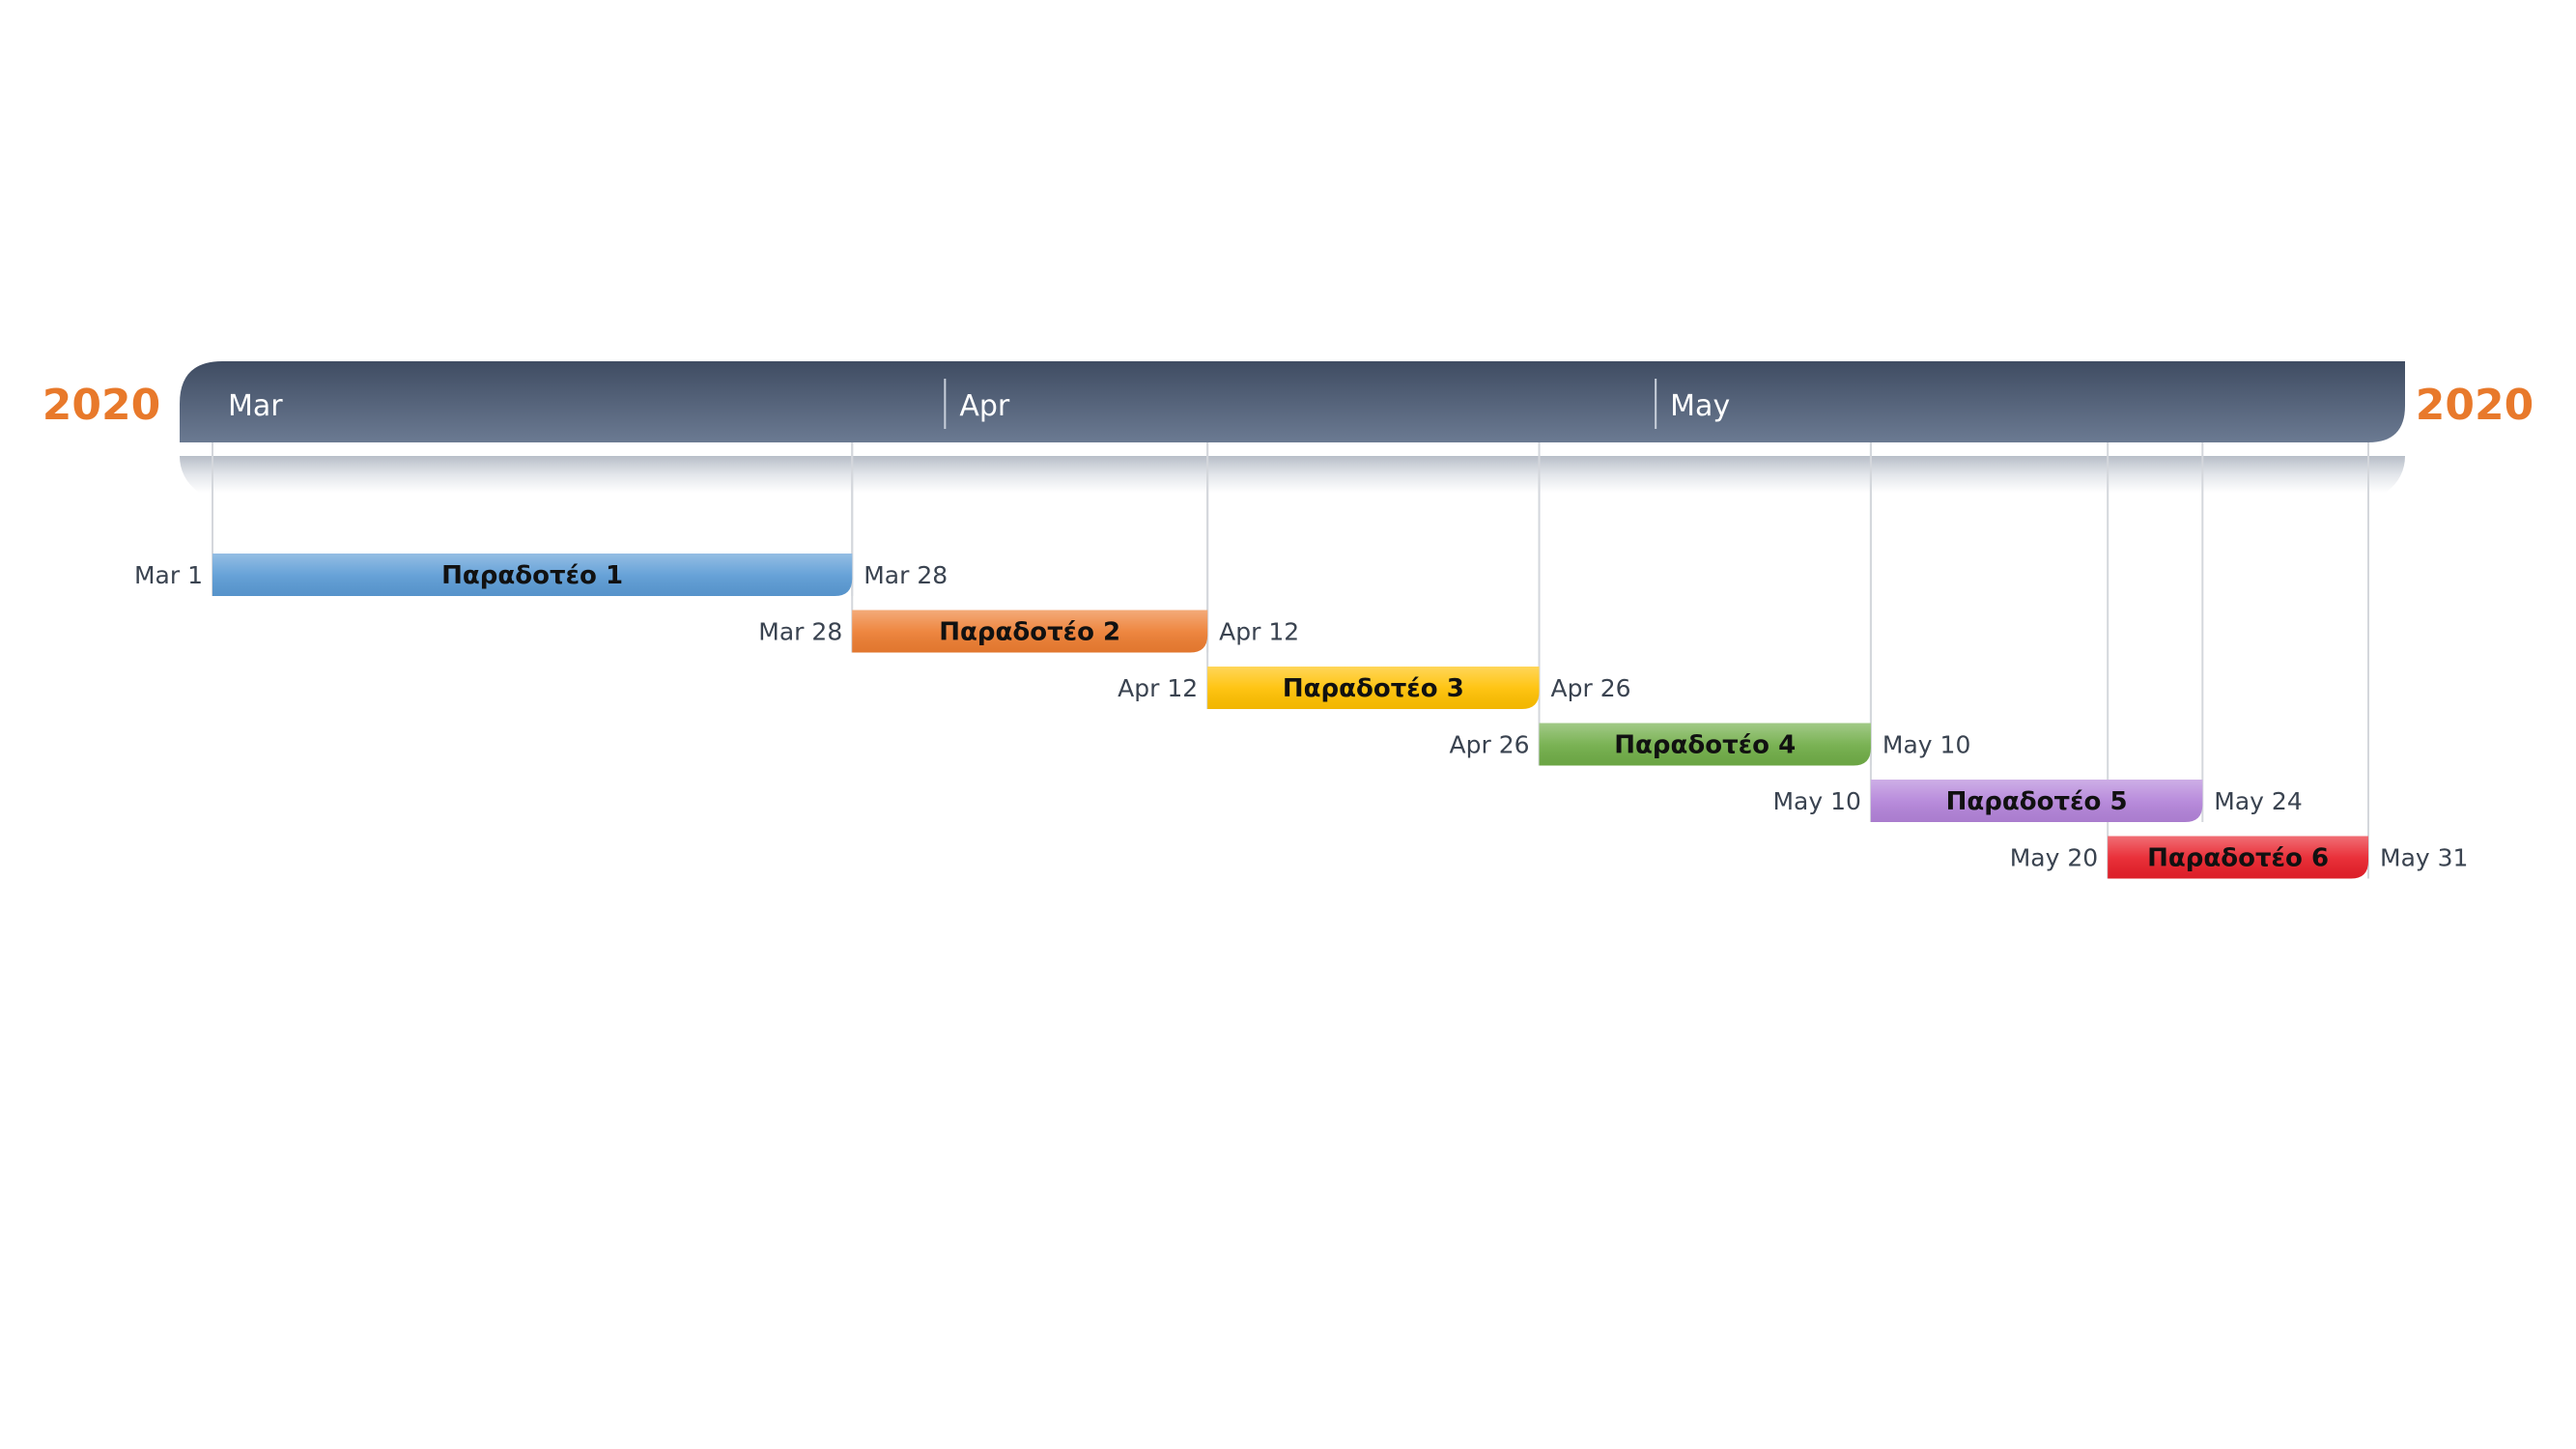 The width and height of the screenshot is (2576, 1449). What do you see at coordinates (2424, 858) in the screenshot?
I see `task-end-date: May 31` at bounding box center [2424, 858].